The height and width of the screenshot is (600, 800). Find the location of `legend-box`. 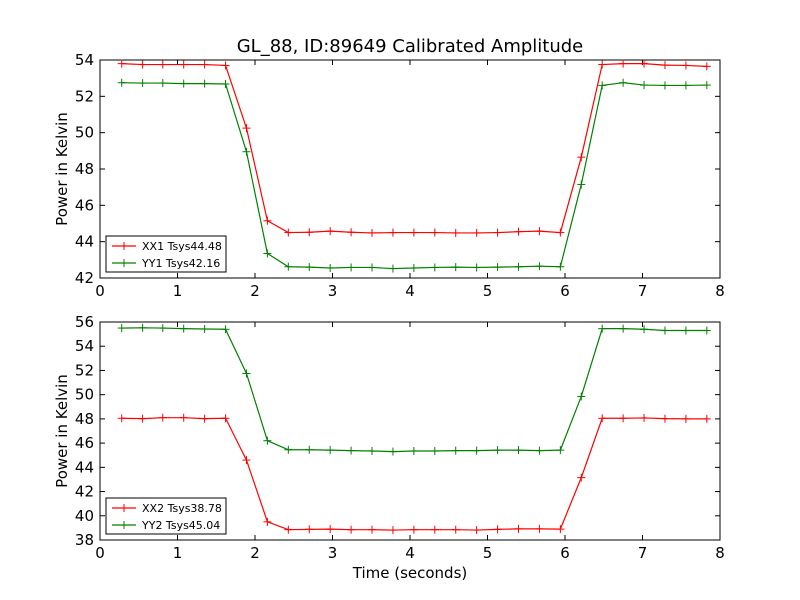

legend-box is located at coordinates (166, 516).